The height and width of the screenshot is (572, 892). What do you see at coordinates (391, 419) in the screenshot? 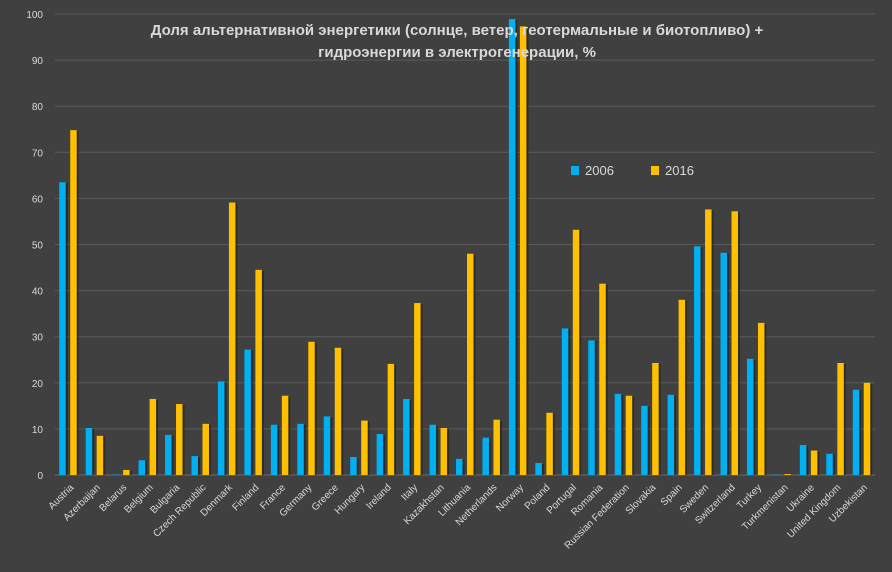
I see `bar-2016-ireland` at bounding box center [391, 419].